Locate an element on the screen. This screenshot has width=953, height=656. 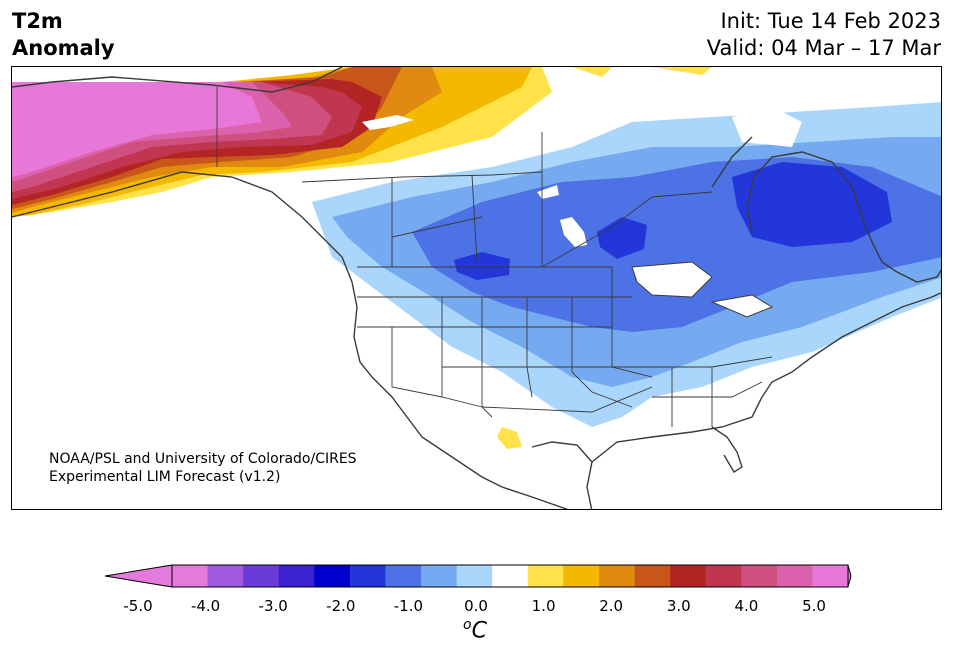
colorbar-tick-label: -3.0 is located at coordinates (273, 606).